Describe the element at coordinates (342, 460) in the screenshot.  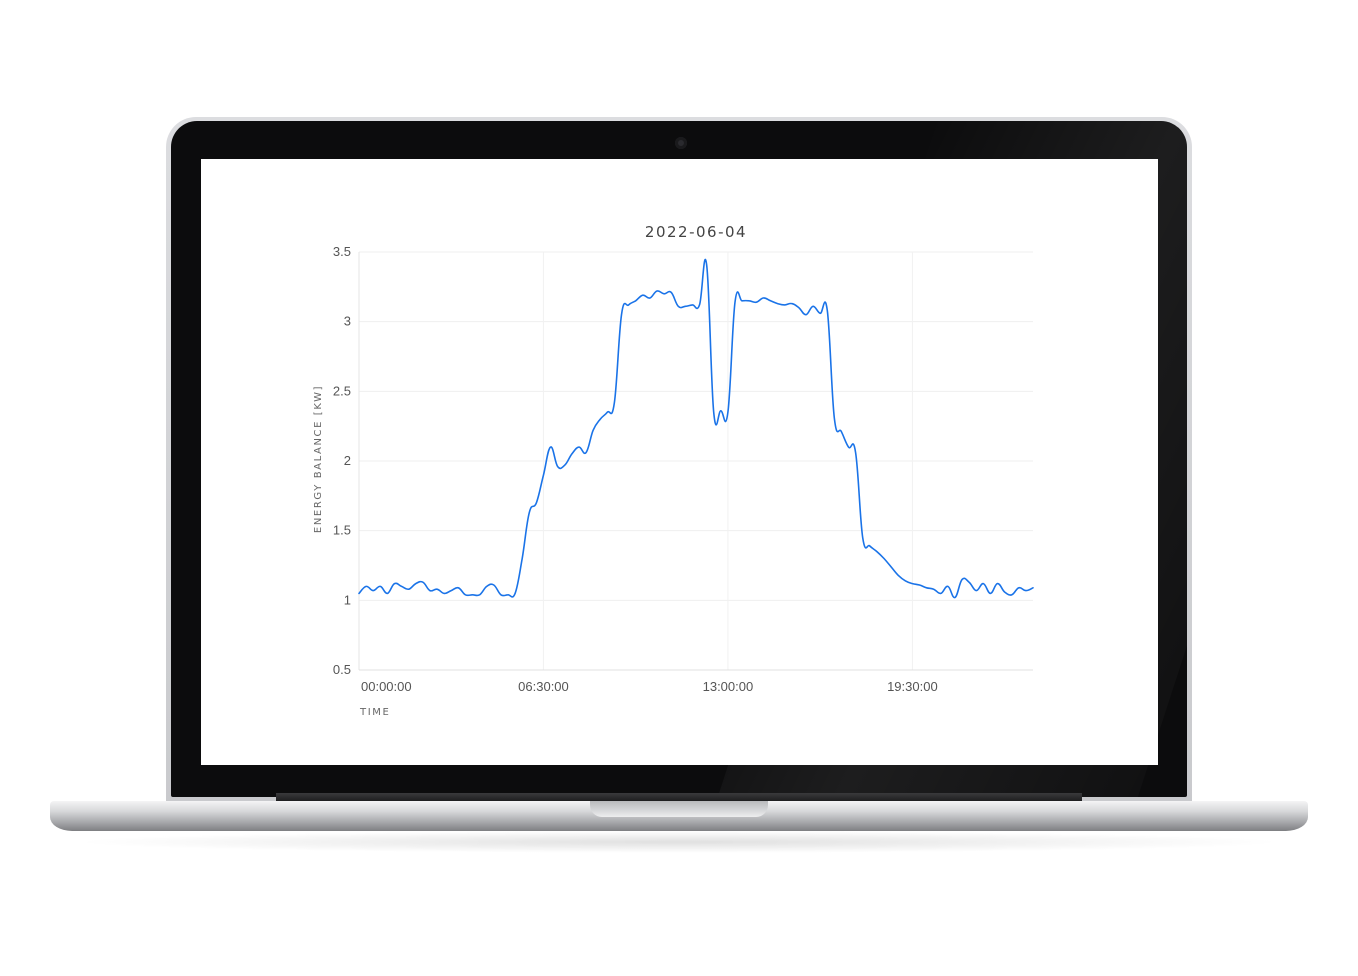
I see `y-axis-ticks: 0.5 1 1.5 2 2.5 3 3.5` at that location.